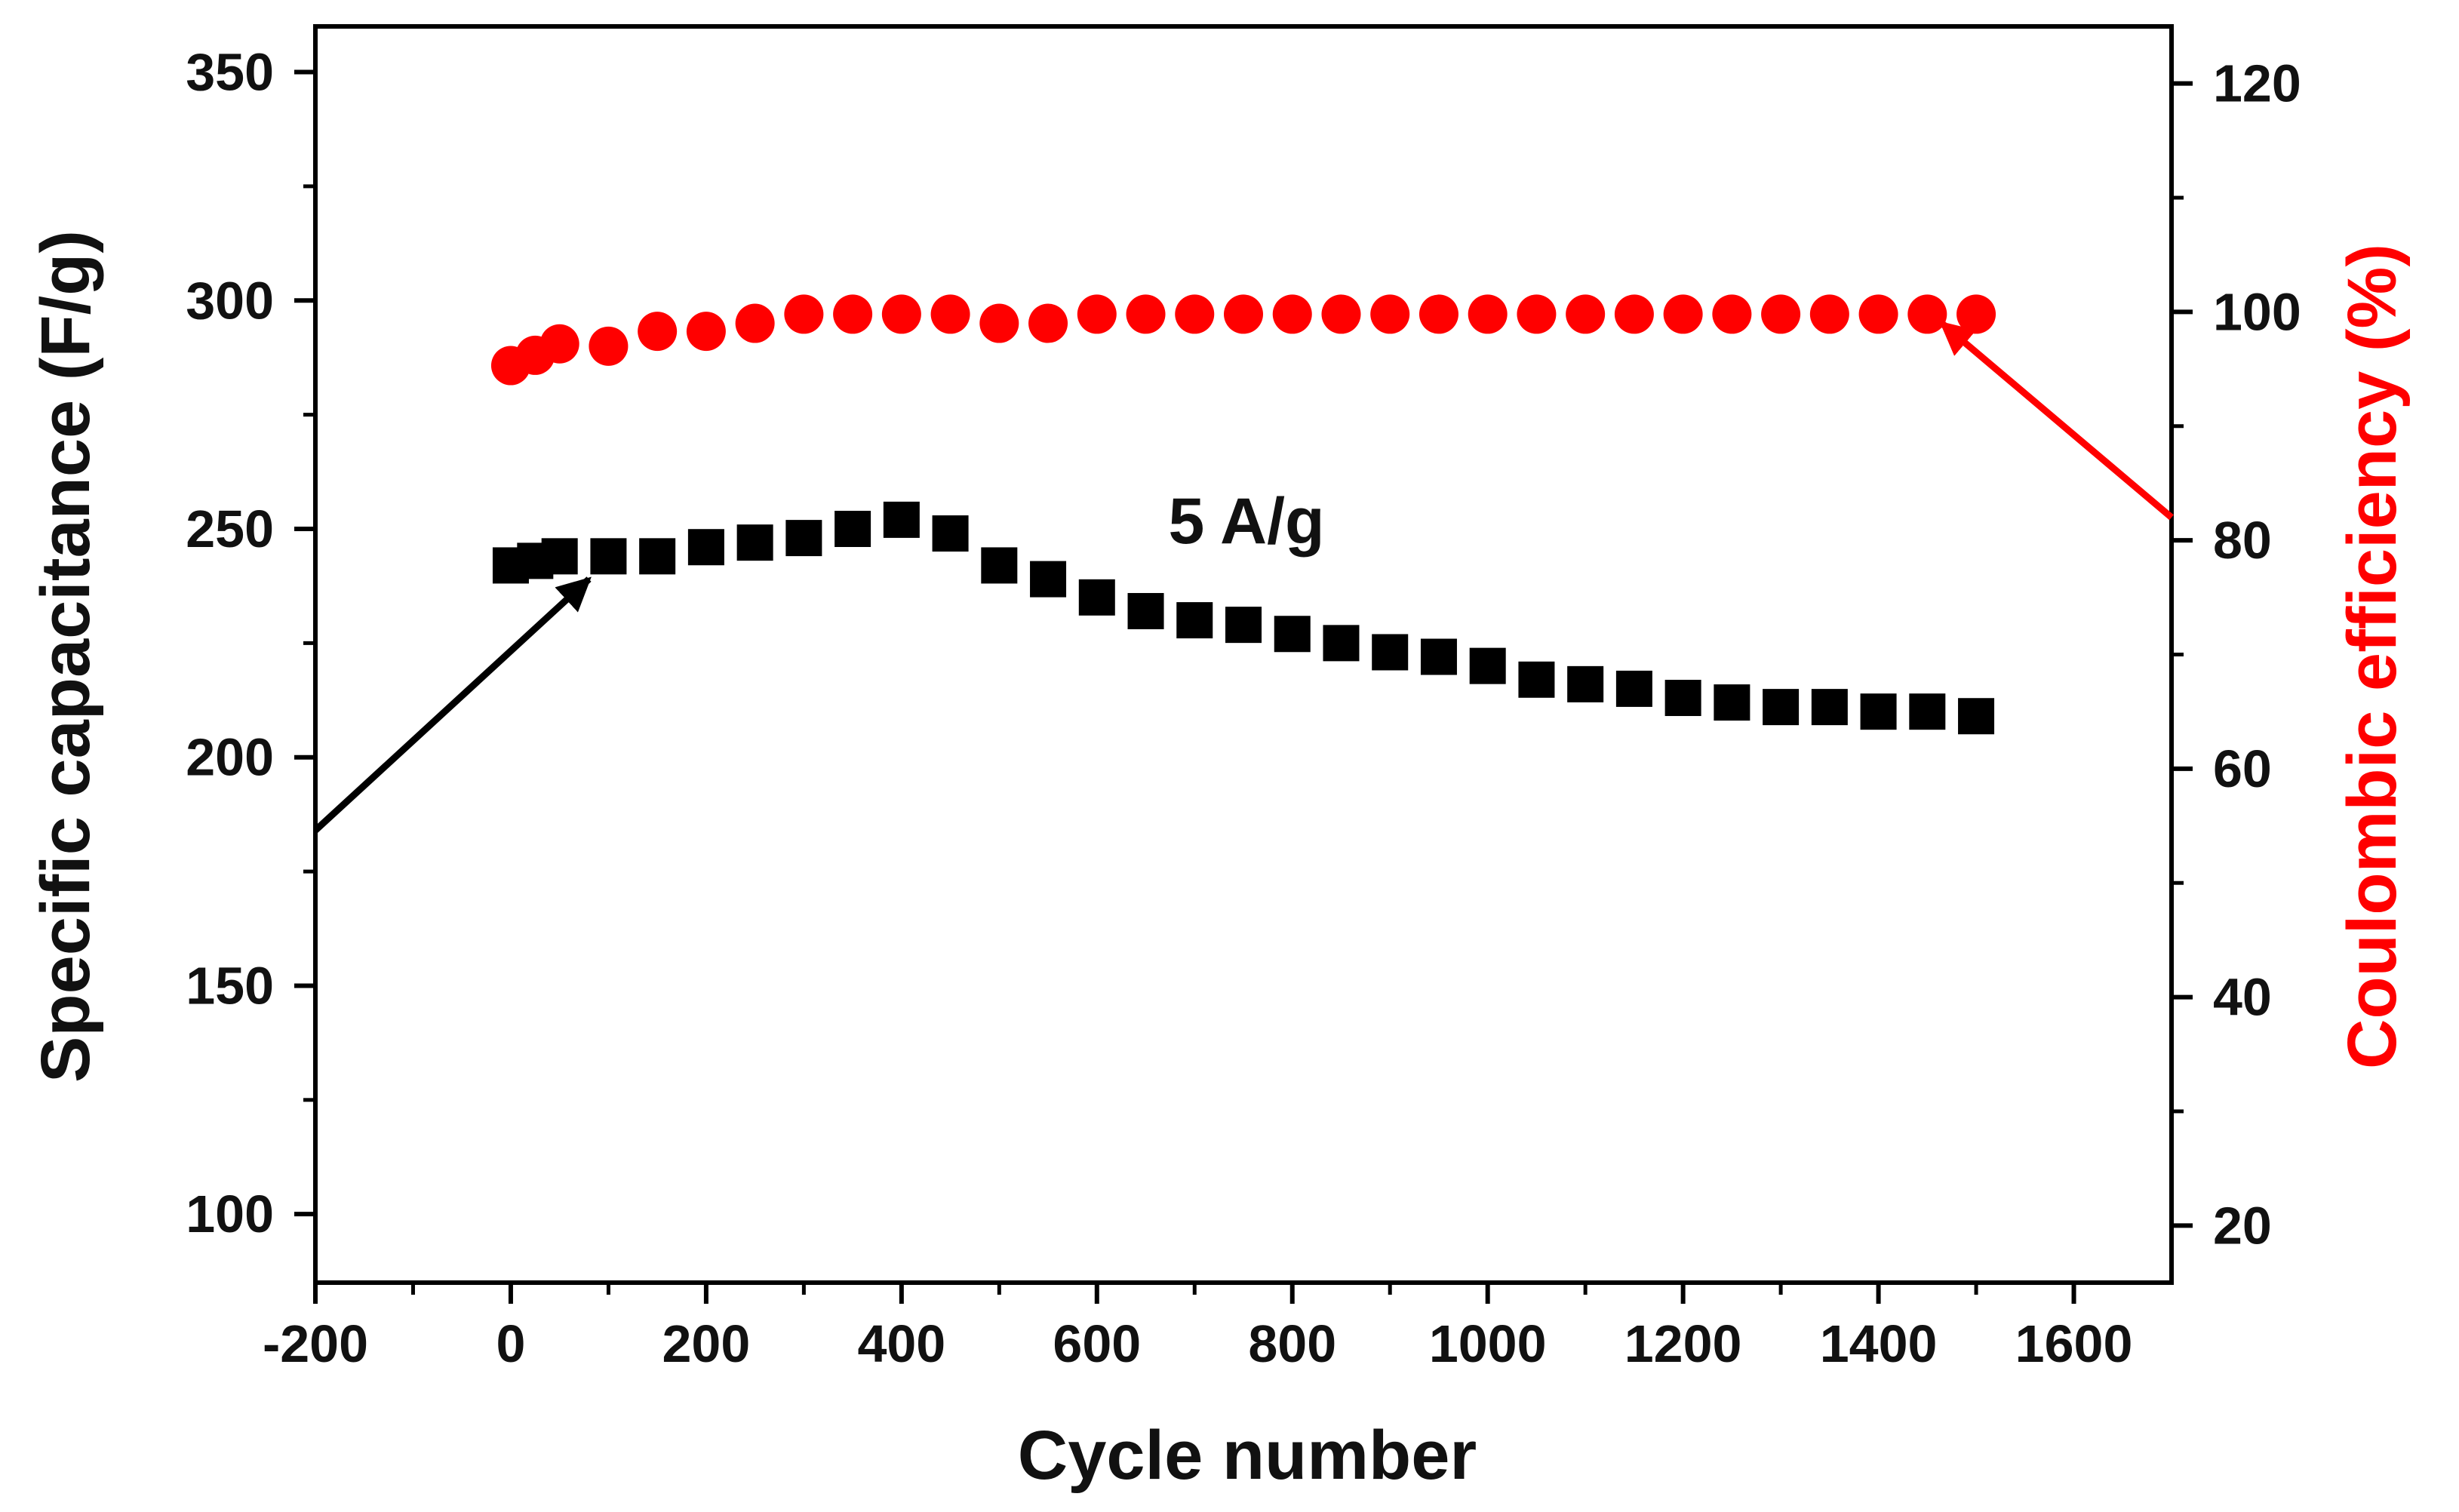 This screenshot has width=2459, height=1512. I want to click on y-tick-label: 300, so click(230, 300).